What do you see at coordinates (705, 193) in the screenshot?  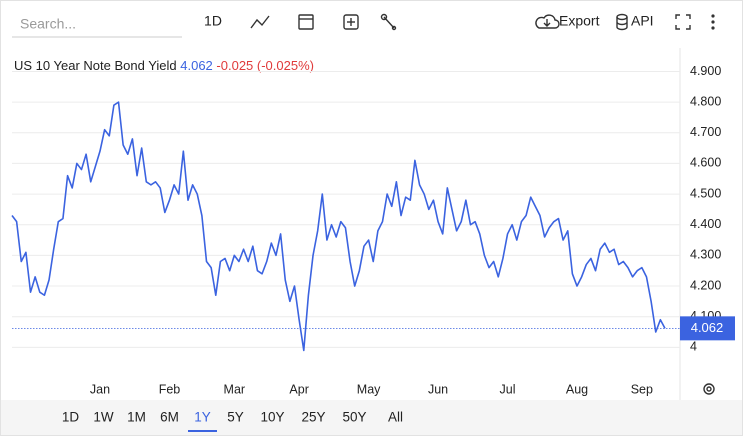 I see `y-tick-label: 4.500` at bounding box center [705, 193].